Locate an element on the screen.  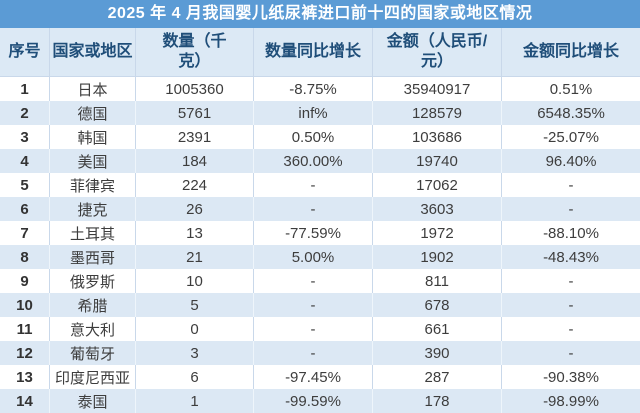
table-row: 2 德国 5761 inf% 128579 6548.35% is located at coordinates (320, 113).